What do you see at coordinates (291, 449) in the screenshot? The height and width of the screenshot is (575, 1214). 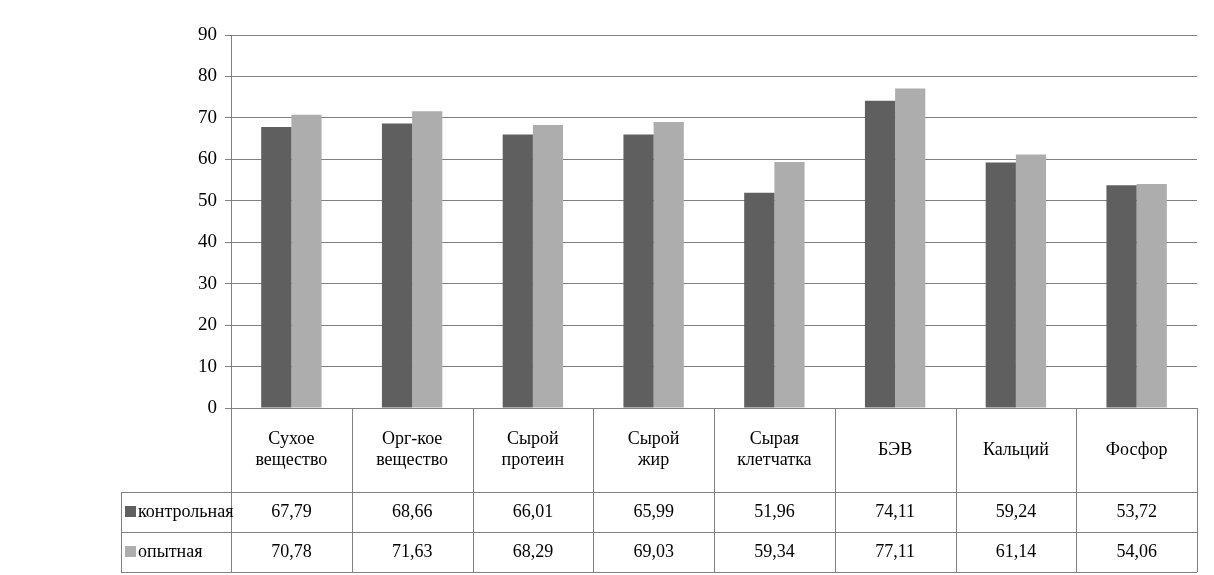 I see `x-tick-label: Сухое вещество` at bounding box center [291, 449].